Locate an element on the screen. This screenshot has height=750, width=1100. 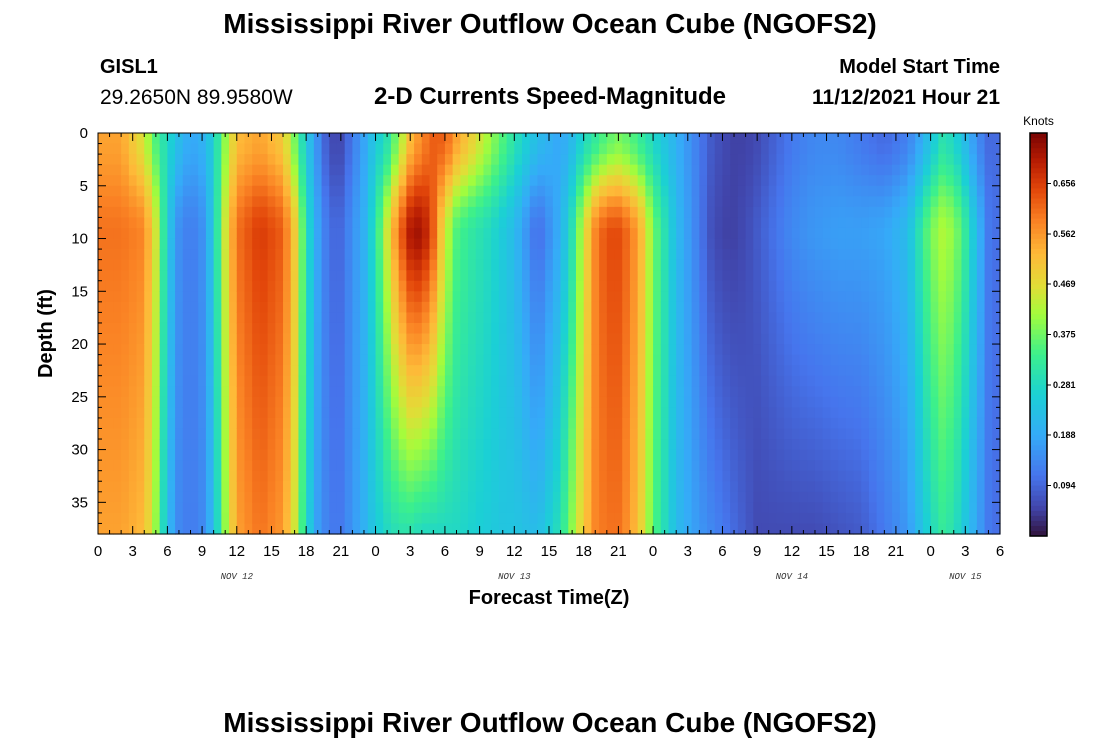
colorbar-band is located at coordinates (1038, 151).